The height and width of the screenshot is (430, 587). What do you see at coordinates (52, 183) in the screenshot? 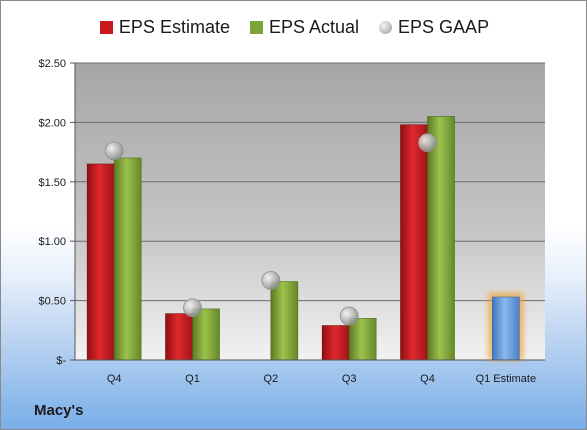
I see `y-tick-label: $1.50` at bounding box center [52, 183].